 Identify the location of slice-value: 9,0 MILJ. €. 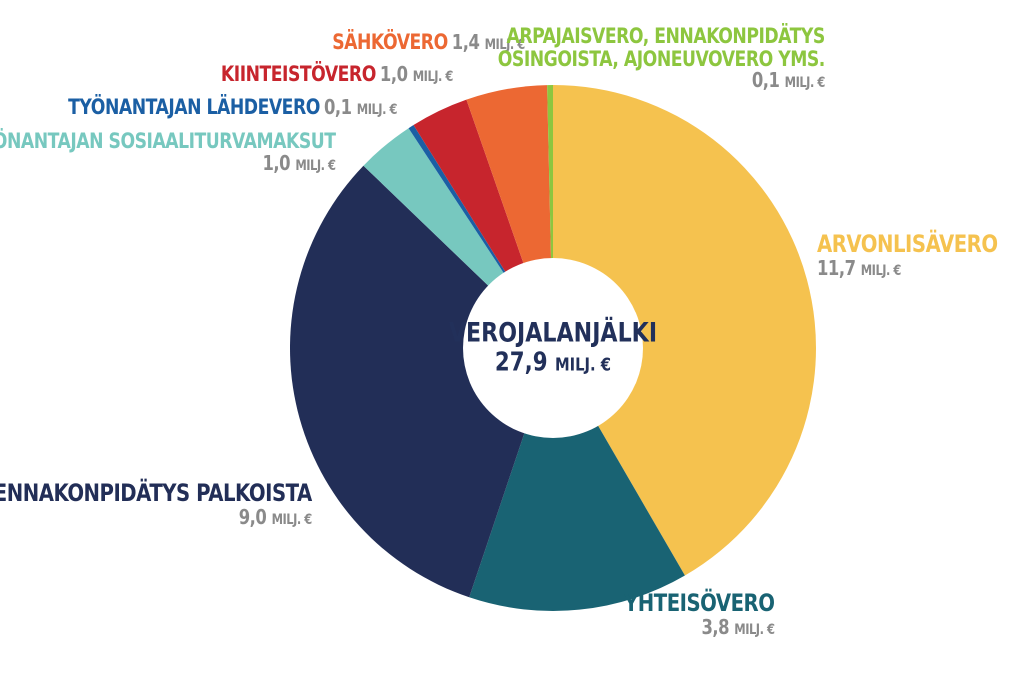
(275, 516).